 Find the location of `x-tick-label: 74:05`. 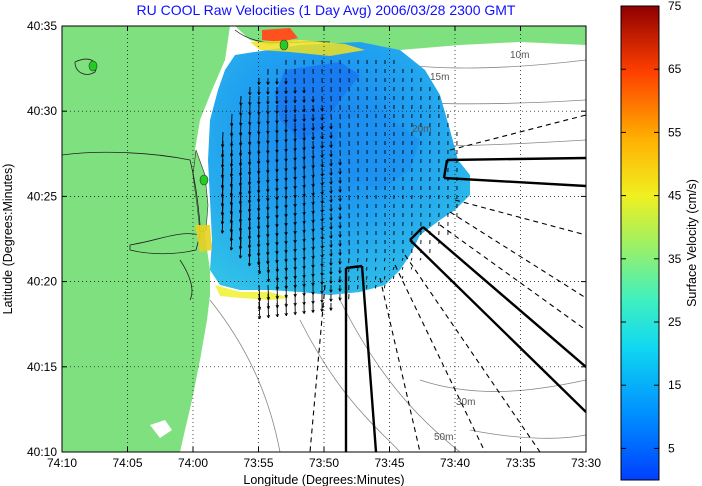

x-tick-label: 74:05 is located at coordinates (127, 463).